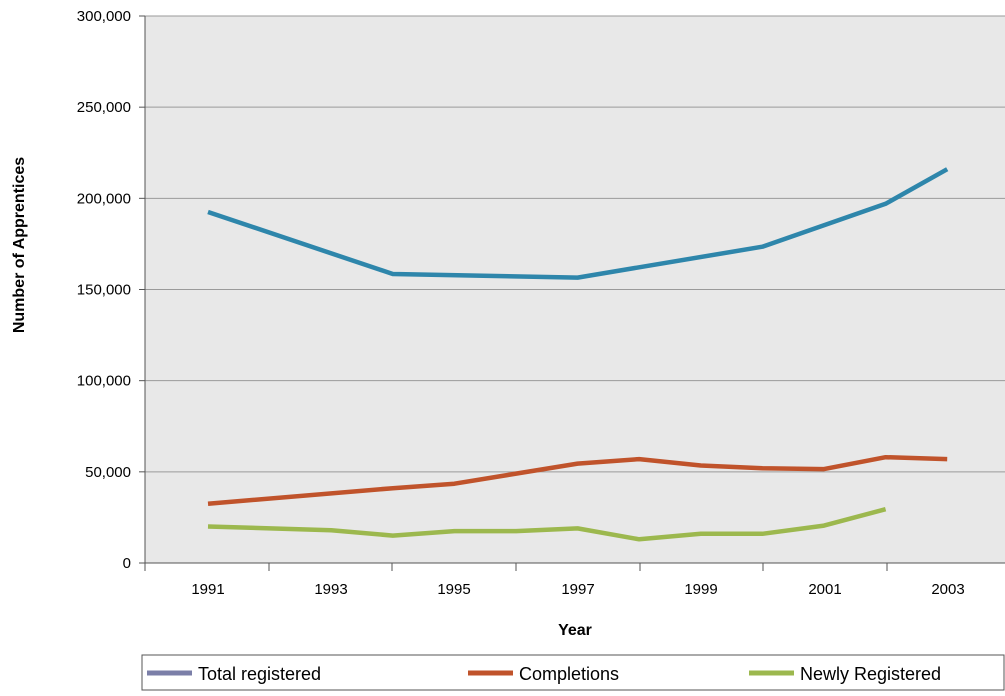  Describe the element at coordinates (824, 589) in the screenshot. I see `x-tick-label: 2001` at that location.